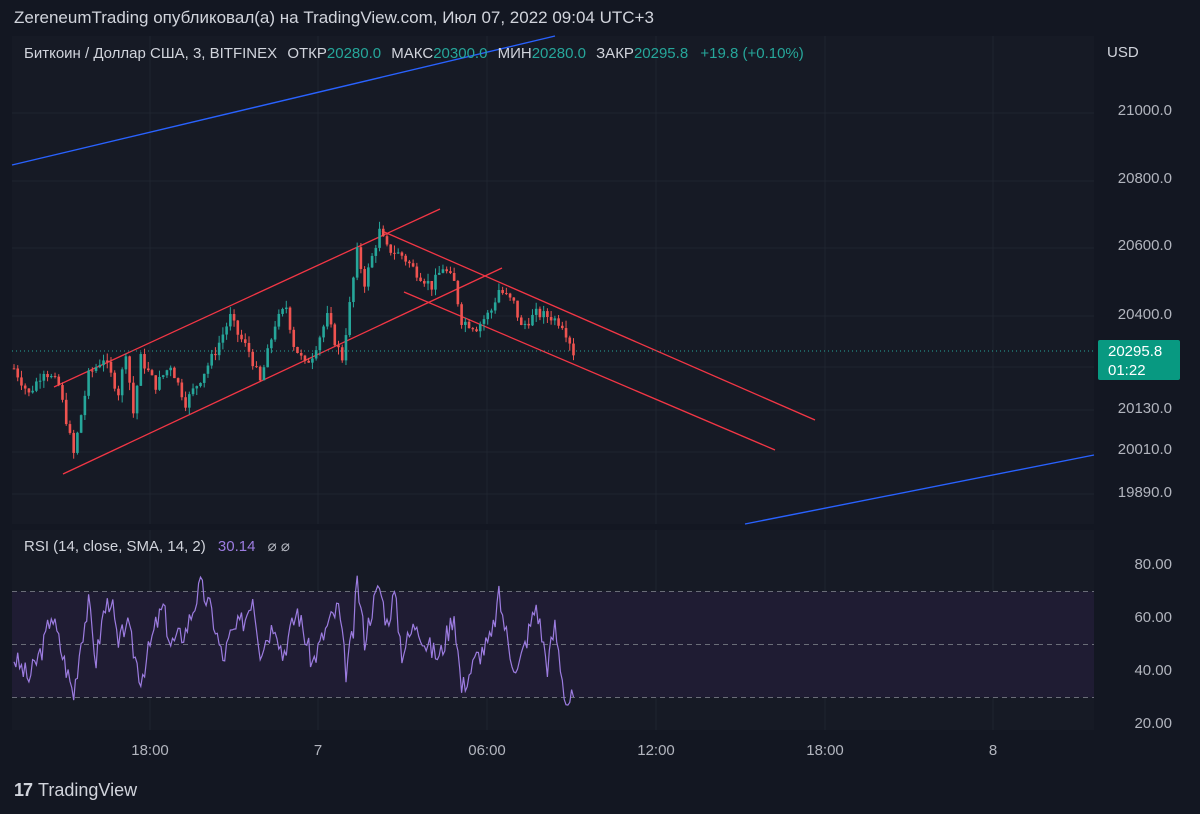 The image size is (1200, 814). I want to click on low-value: 20280.0, so click(558, 53).